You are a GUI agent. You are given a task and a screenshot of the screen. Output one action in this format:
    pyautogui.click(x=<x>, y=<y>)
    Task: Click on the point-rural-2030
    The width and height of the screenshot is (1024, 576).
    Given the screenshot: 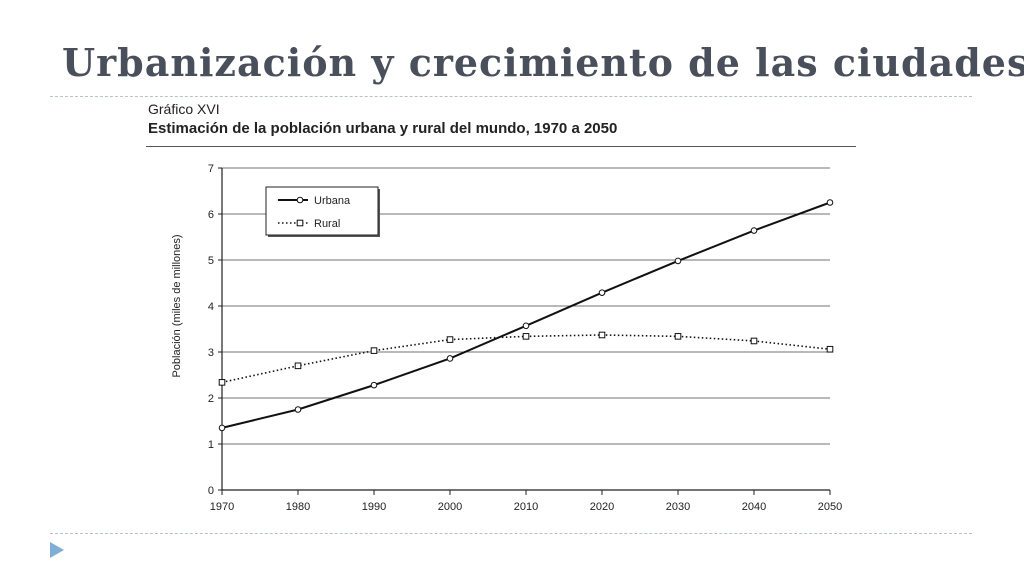 What is the action you would take?
    pyautogui.click(x=678, y=336)
    